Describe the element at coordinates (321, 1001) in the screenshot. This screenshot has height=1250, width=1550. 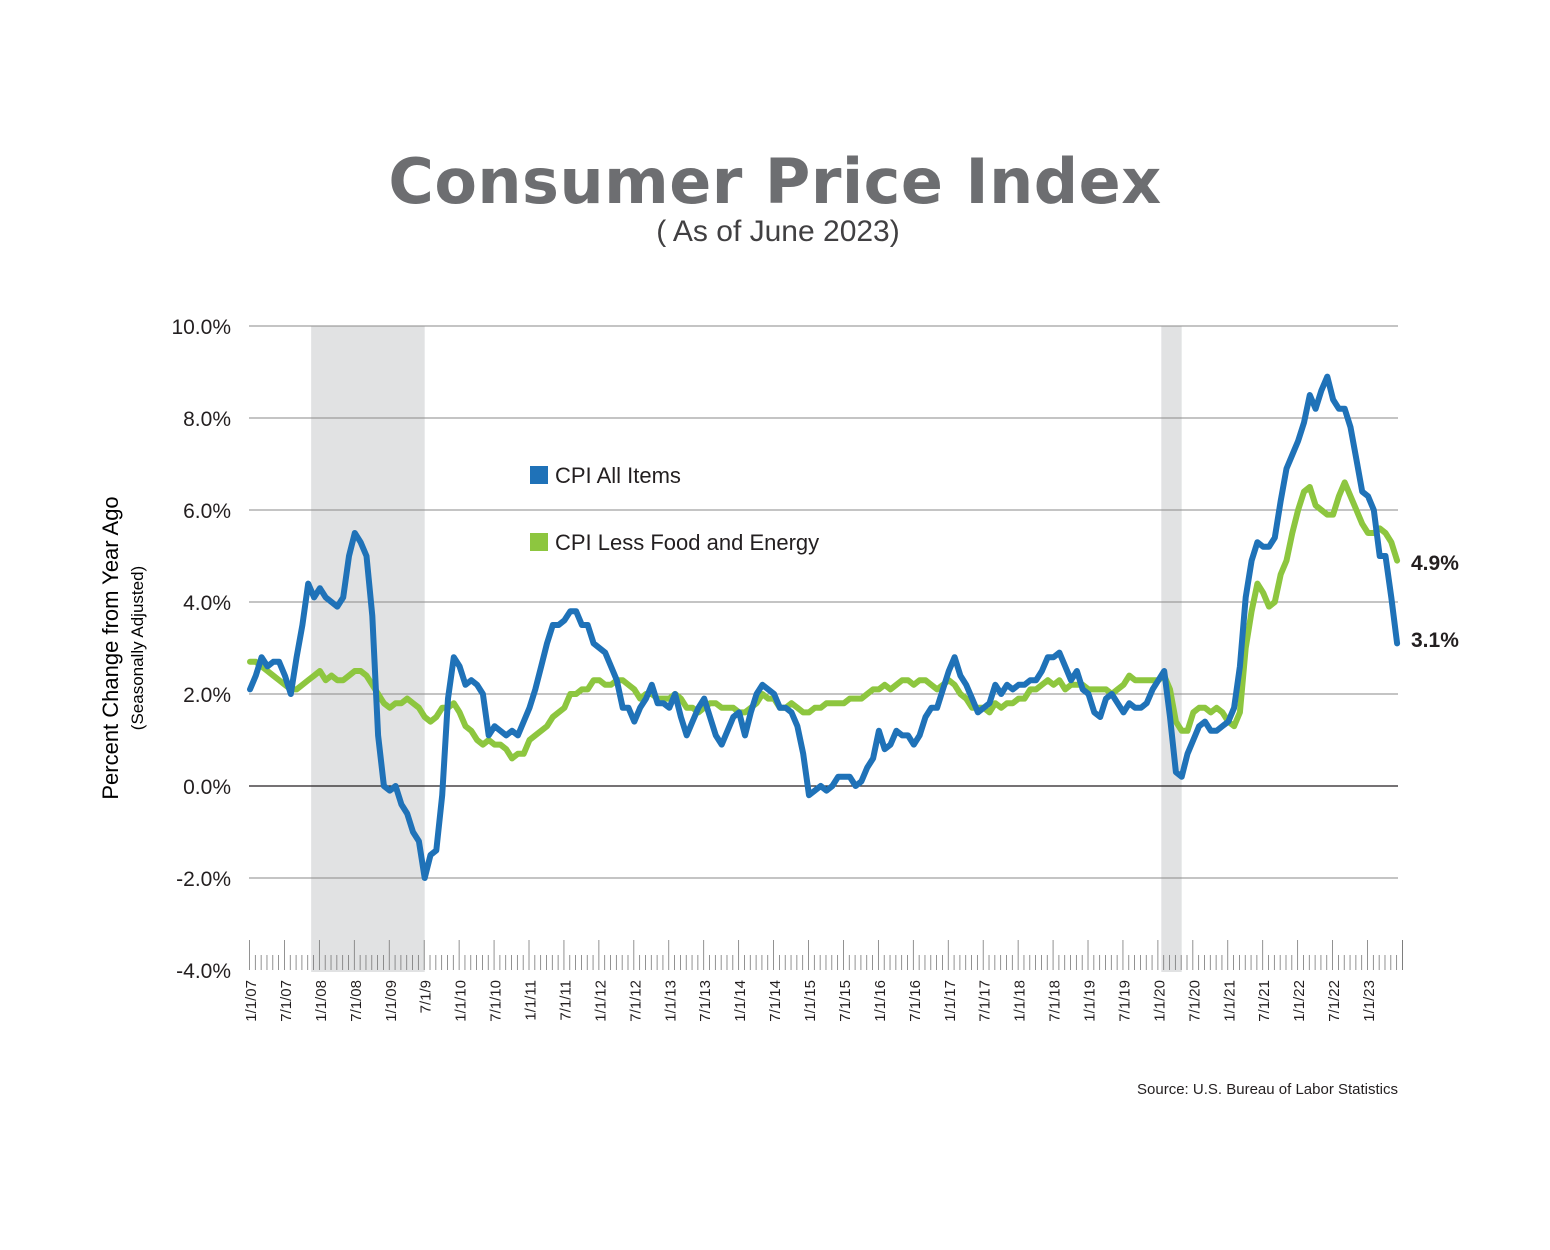
I see `x-tick-label: 1/1/08` at that location.